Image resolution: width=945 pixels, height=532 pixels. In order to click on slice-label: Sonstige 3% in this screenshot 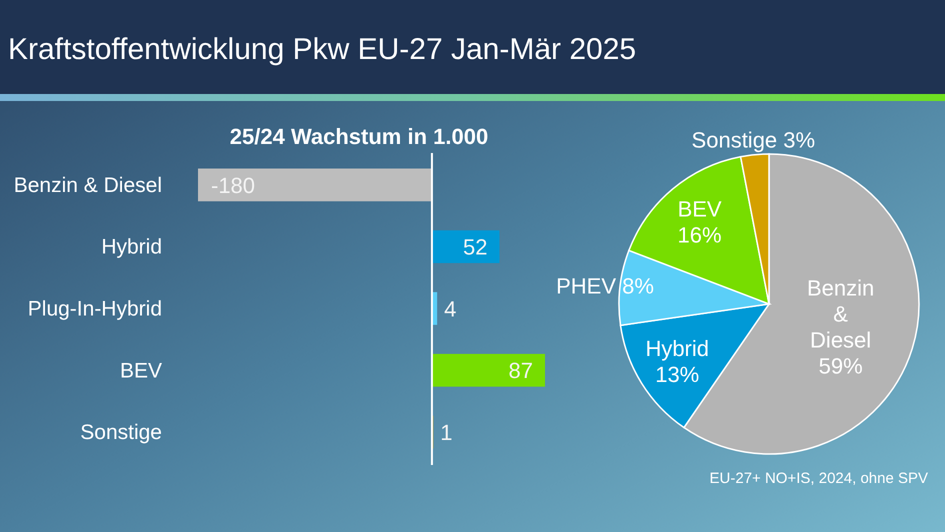, I will do `click(754, 140)`.